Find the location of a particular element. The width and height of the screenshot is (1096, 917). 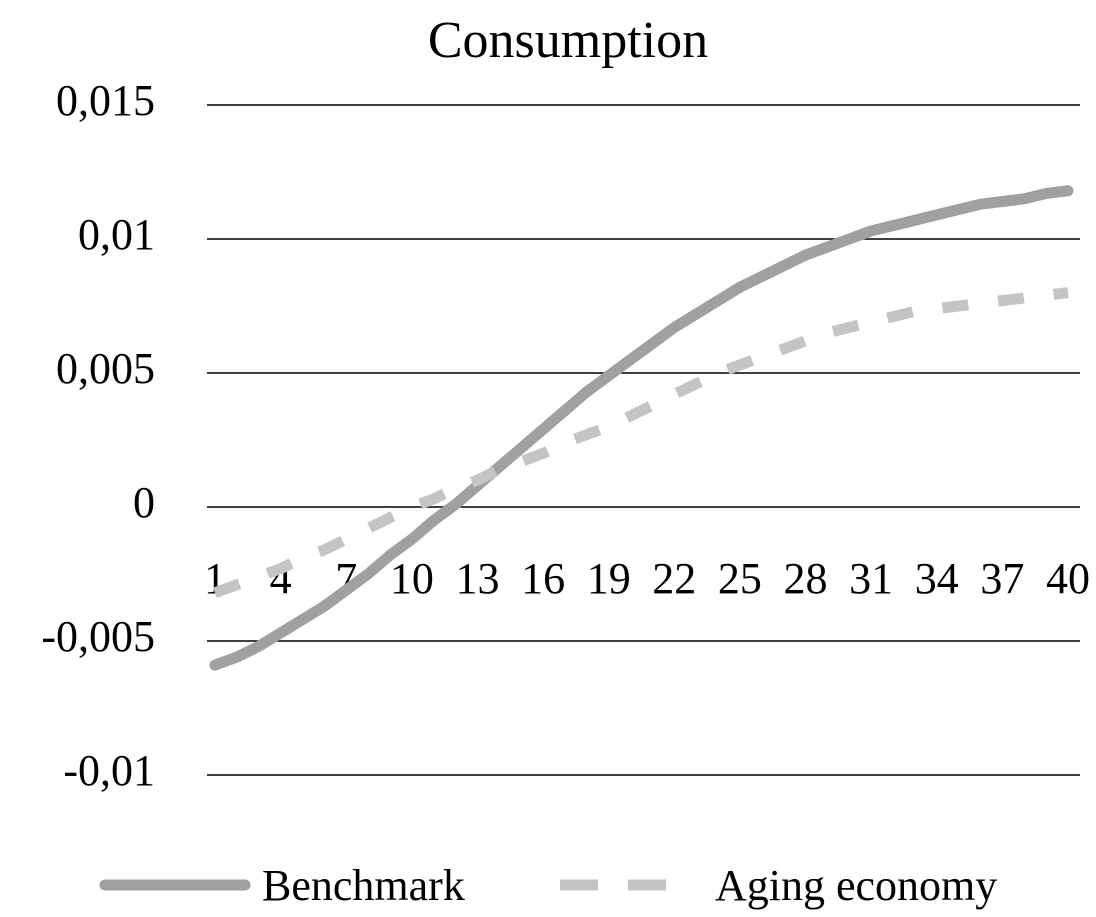

x-tick-label: 13 is located at coordinates (477, 578).